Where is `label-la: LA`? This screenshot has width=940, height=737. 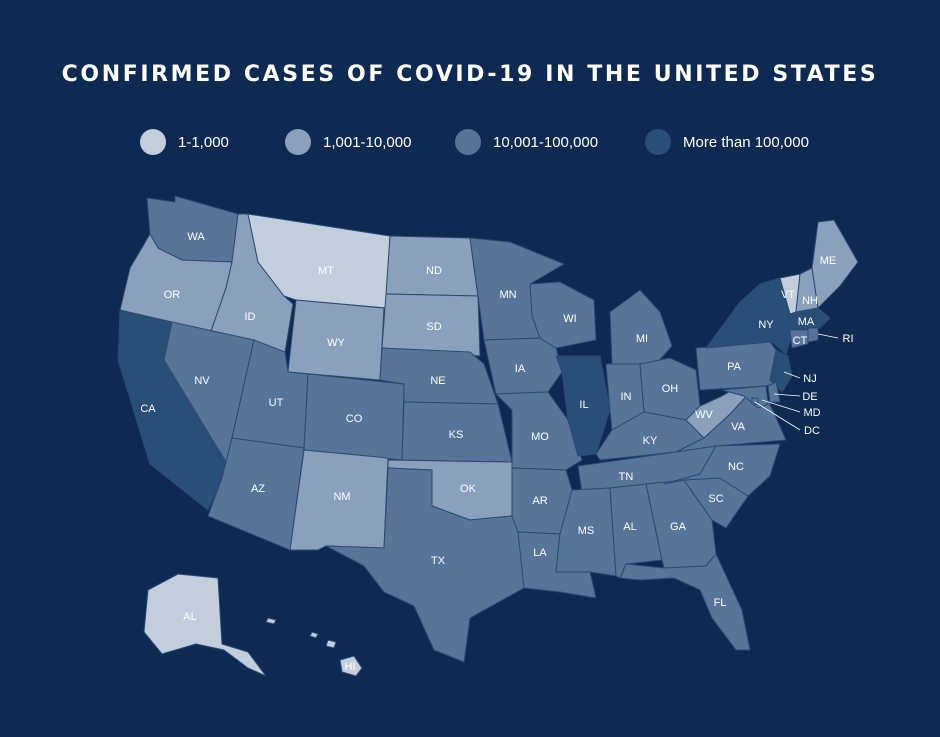
label-la: LA is located at coordinates (540, 553).